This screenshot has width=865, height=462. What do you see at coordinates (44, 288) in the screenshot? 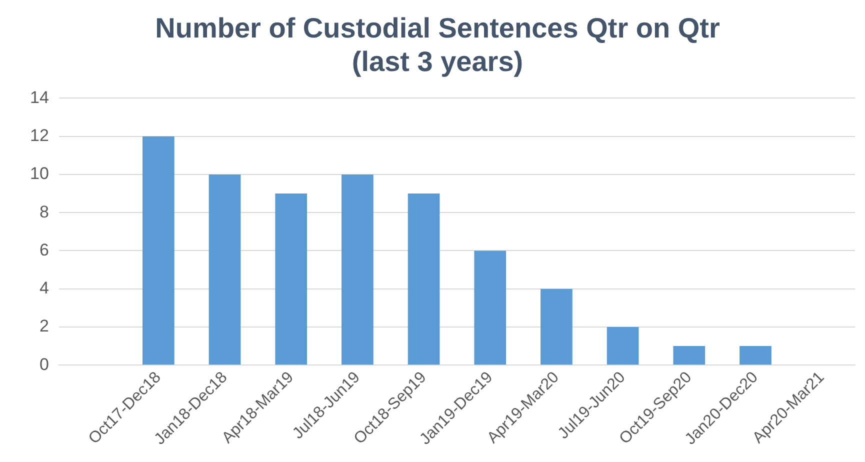
I see `y-tick-label: 4` at bounding box center [44, 288].